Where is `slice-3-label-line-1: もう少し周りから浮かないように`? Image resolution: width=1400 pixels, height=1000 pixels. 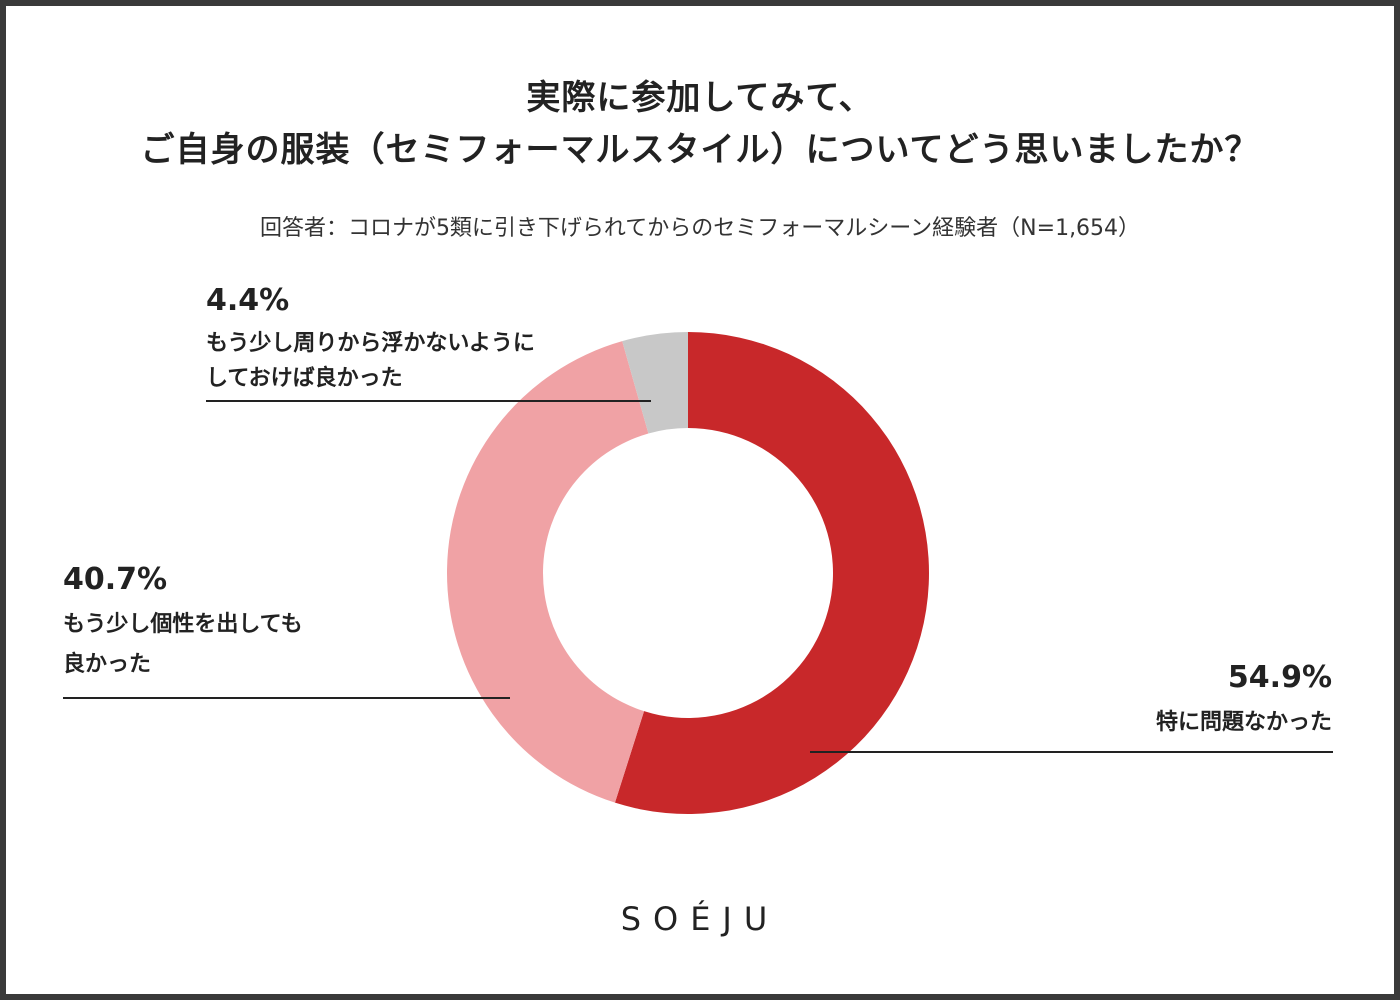
slice-3-label-line-1: もう少し周りから浮かないように is located at coordinates (370, 343).